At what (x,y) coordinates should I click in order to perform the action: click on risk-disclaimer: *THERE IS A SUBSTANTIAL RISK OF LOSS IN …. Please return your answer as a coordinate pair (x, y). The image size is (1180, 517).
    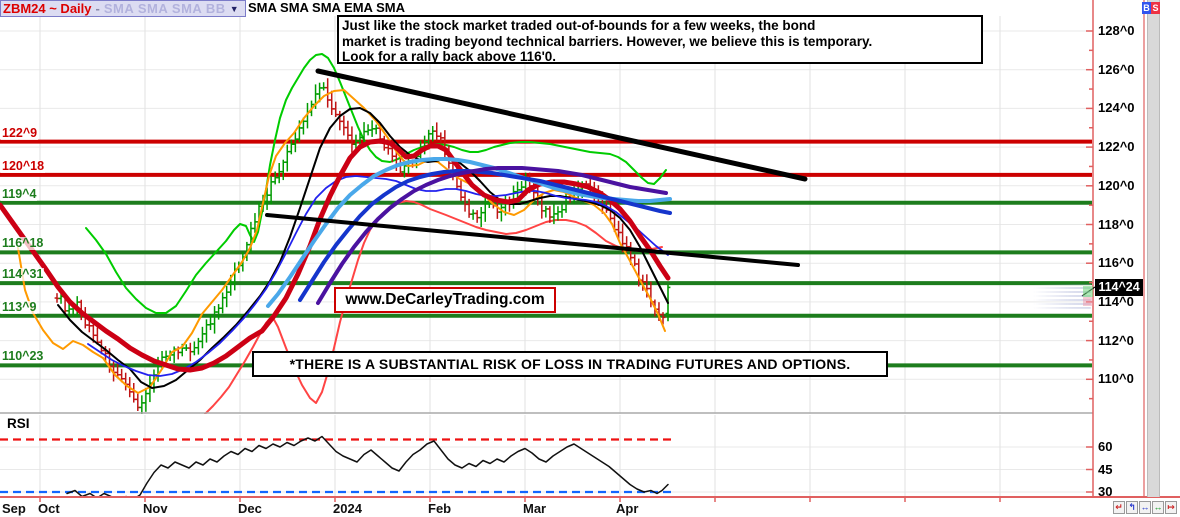
    Looking at the image, I should click on (570, 364).